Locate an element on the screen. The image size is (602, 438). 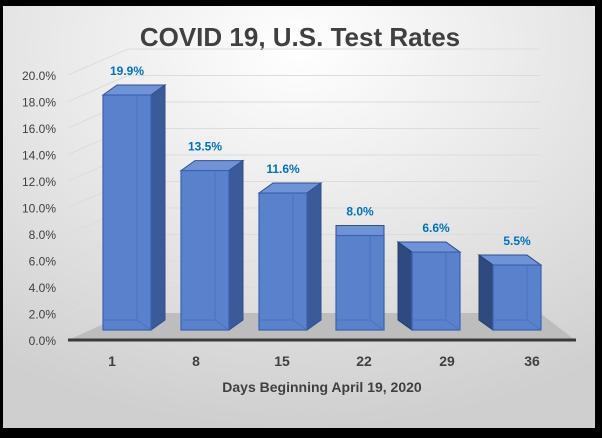
data-label: 6.6% is located at coordinates (436, 228).